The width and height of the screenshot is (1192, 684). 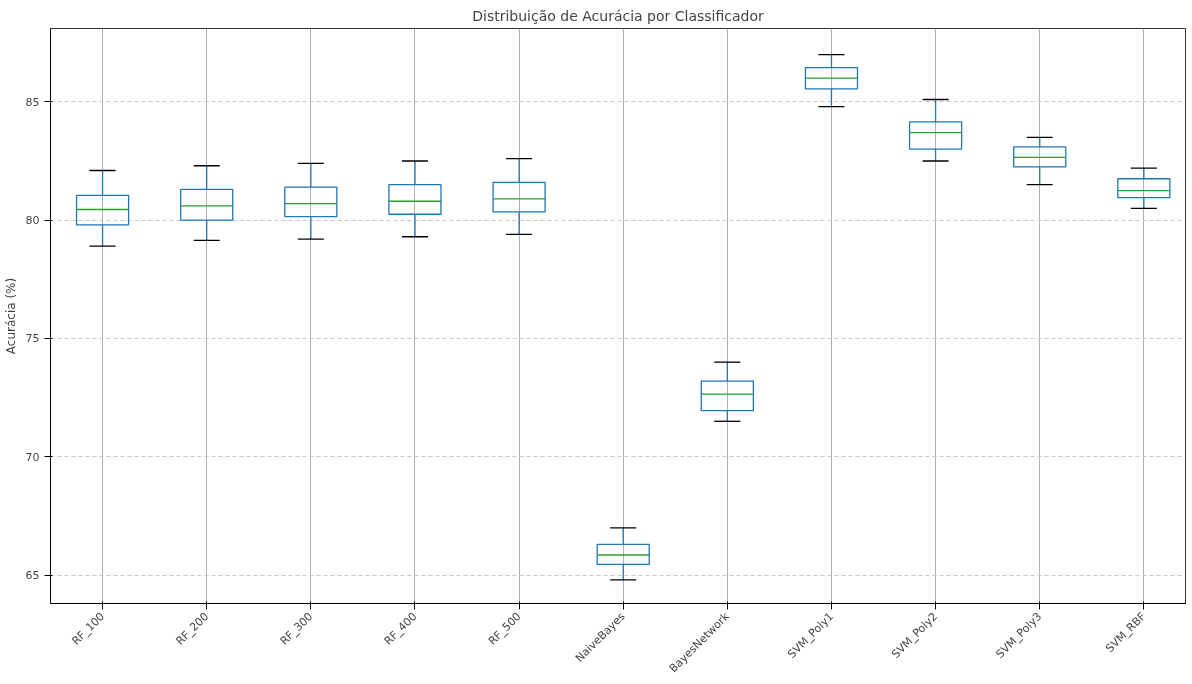 What do you see at coordinates (32, 576) in the screenshot?
I see `y-tick-label: 65` at bounding box center [32, 576].